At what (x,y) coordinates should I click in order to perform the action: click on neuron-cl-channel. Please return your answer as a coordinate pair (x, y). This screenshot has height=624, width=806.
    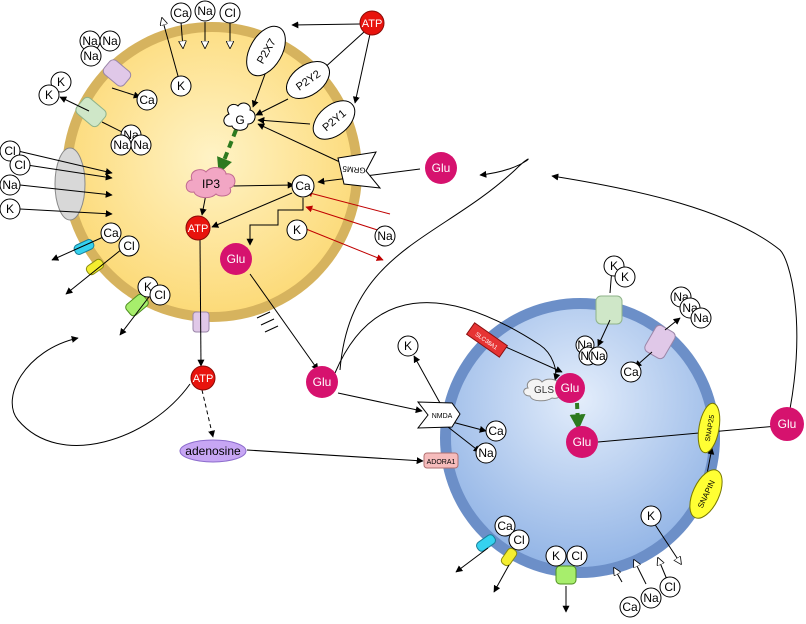
    Looking at the image, I should click on (509, 557).